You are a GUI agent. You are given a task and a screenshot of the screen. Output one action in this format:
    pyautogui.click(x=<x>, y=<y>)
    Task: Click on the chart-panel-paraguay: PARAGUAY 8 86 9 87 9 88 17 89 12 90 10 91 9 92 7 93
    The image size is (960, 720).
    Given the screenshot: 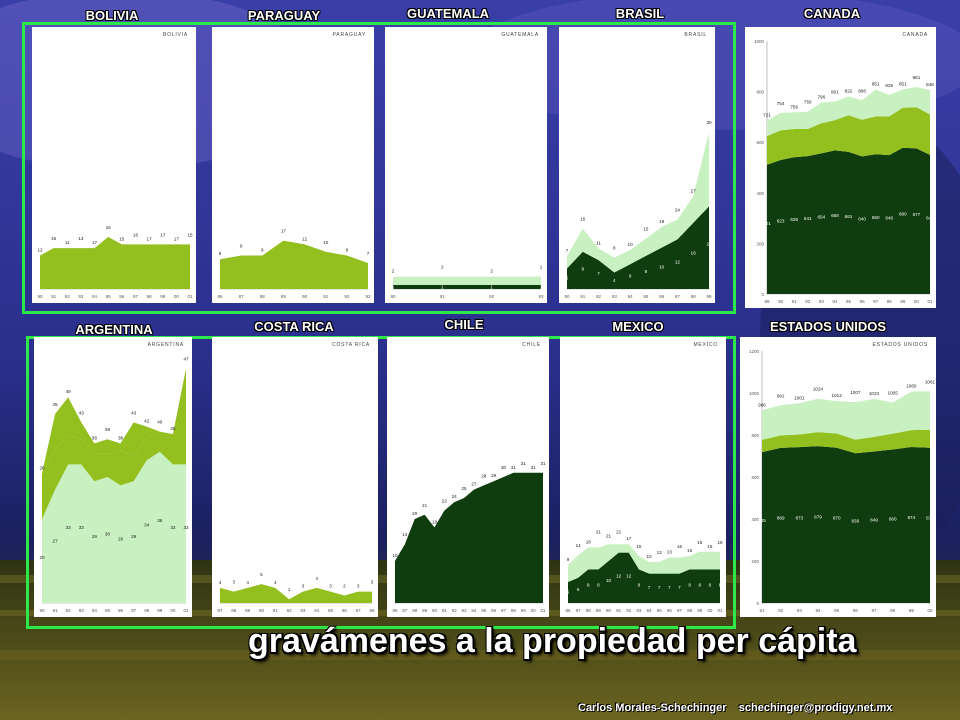 What is the action you would take?
    pyautogui.click(x=293, y=165)
    